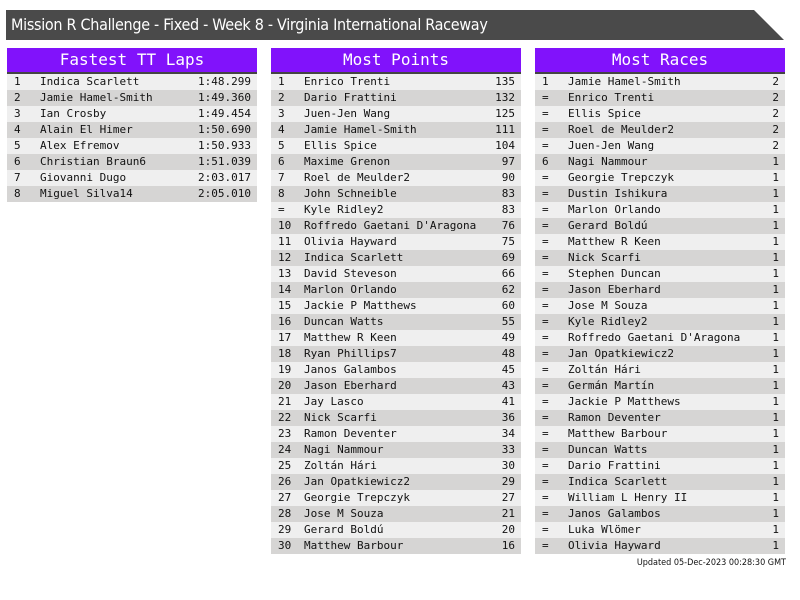  I want to click on position: 22, so click(285, 417).